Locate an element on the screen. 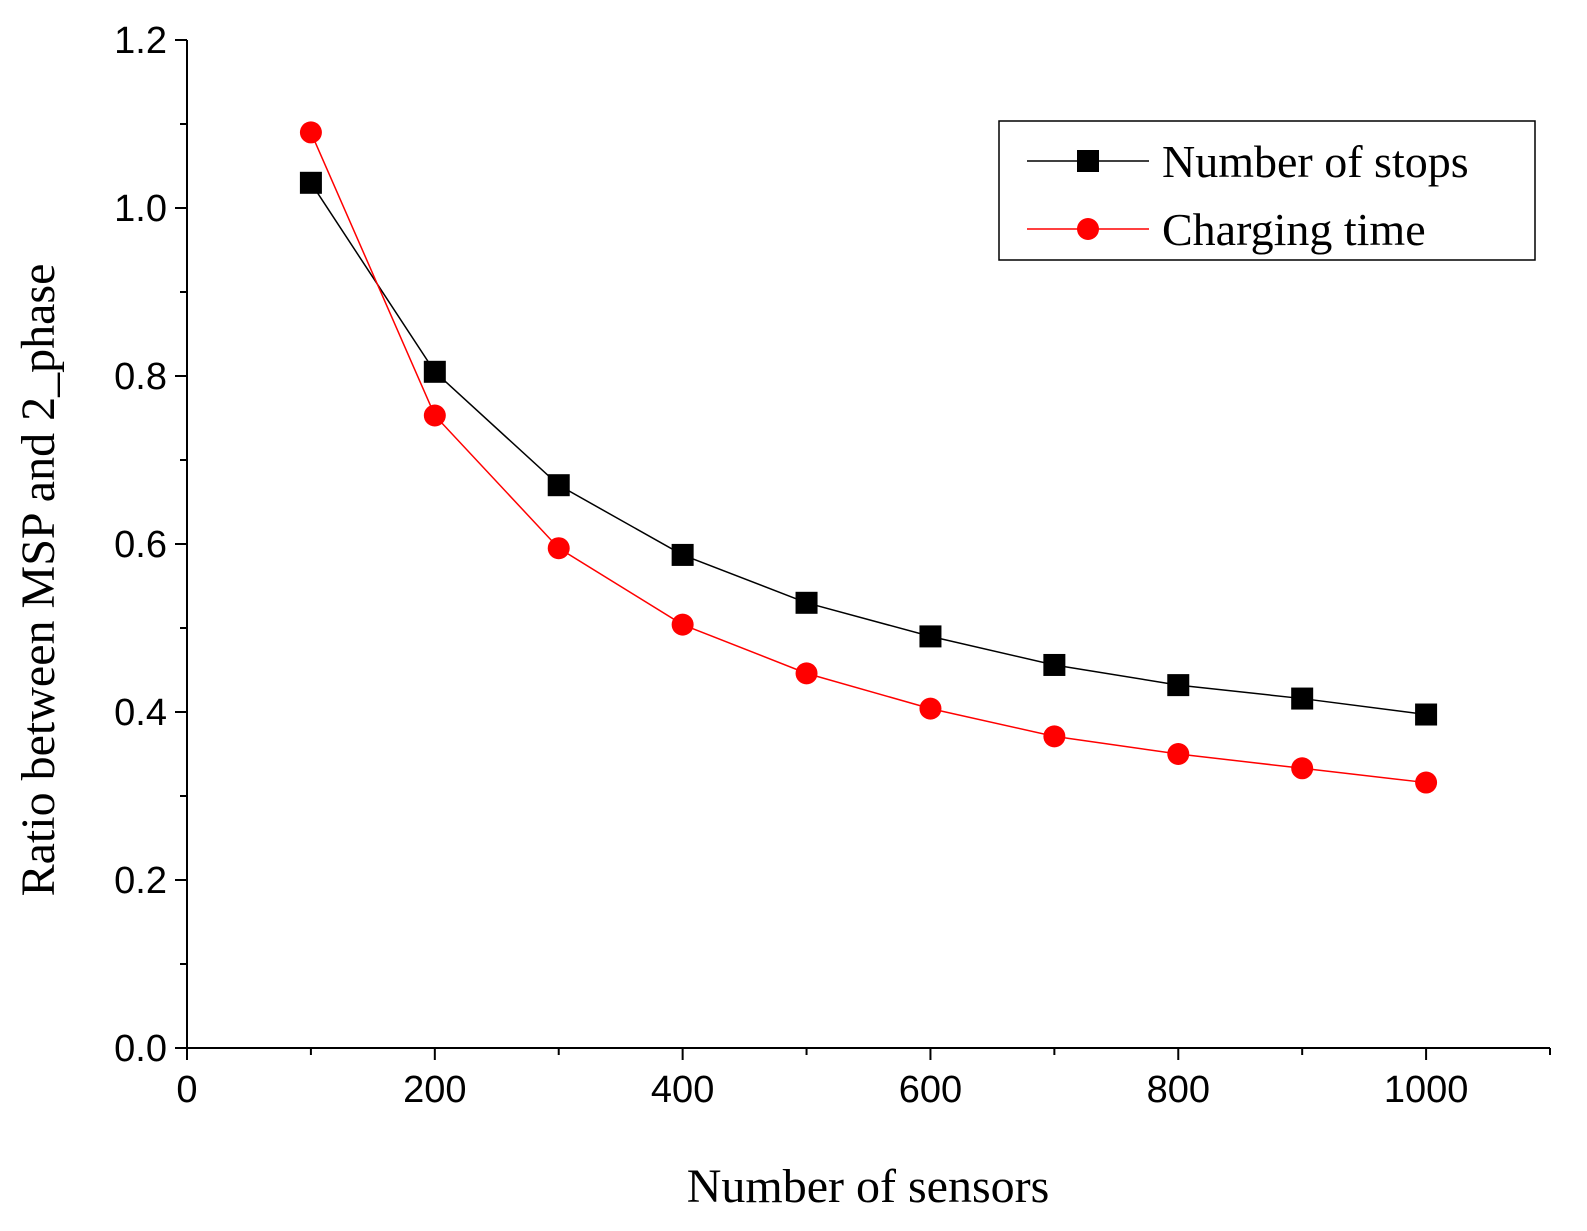 The height and width of the screenshot is (1231, 1587). legend: Number of stops Charging time is located at coordinates (1267, 190).